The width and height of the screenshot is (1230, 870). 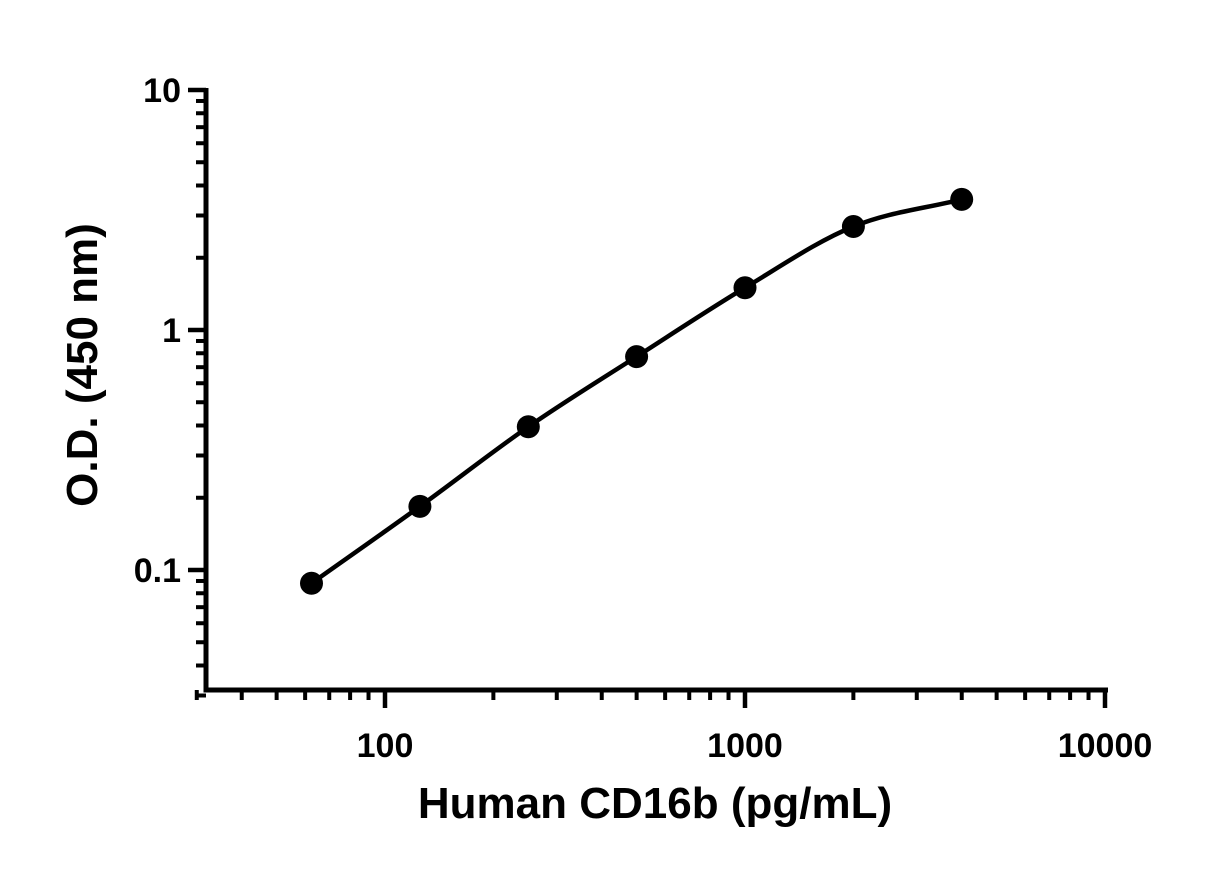 I want to click on x-tick-label: 1000, so click(x=745, y=746).